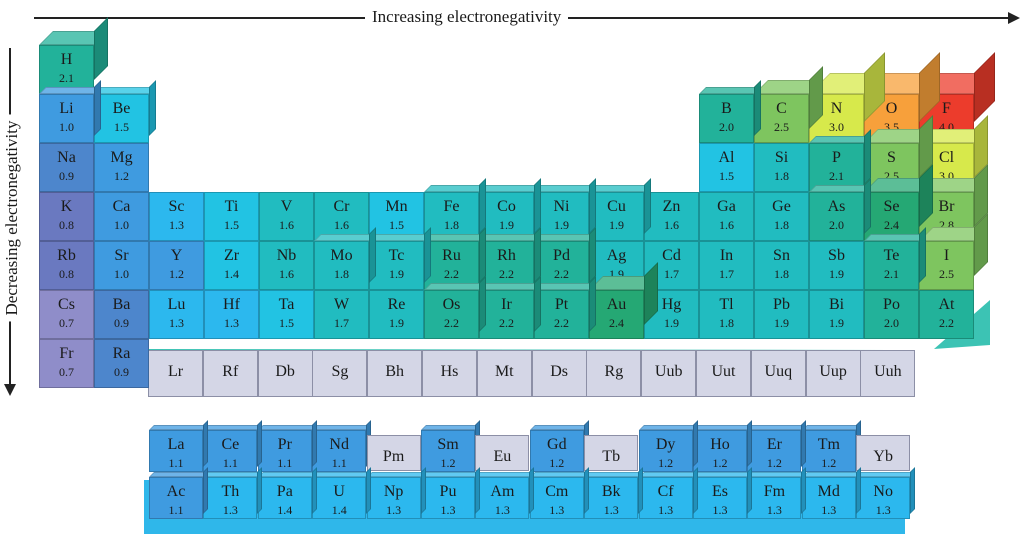 The image size is (1024, 537). I want to click on cell-front-face: Db, so click(285, 373).